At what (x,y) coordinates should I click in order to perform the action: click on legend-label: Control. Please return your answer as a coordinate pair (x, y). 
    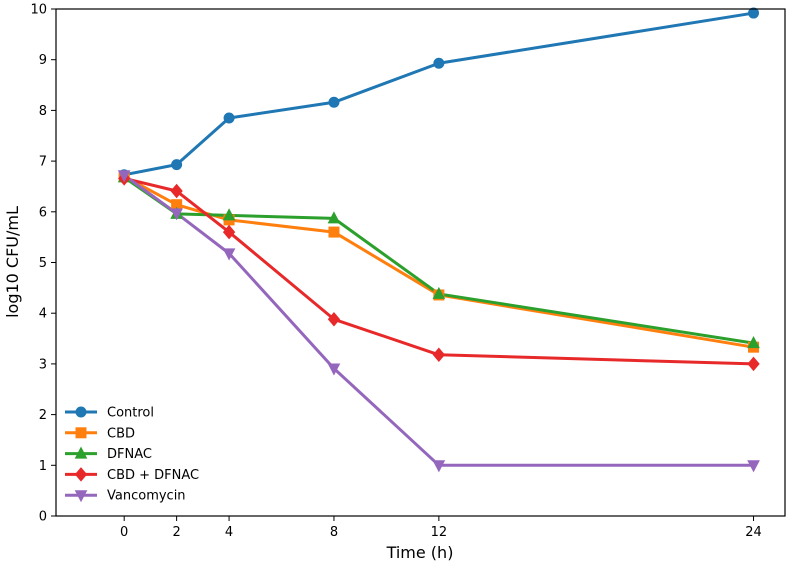
    Looking at the image, I should click on (130, 413).